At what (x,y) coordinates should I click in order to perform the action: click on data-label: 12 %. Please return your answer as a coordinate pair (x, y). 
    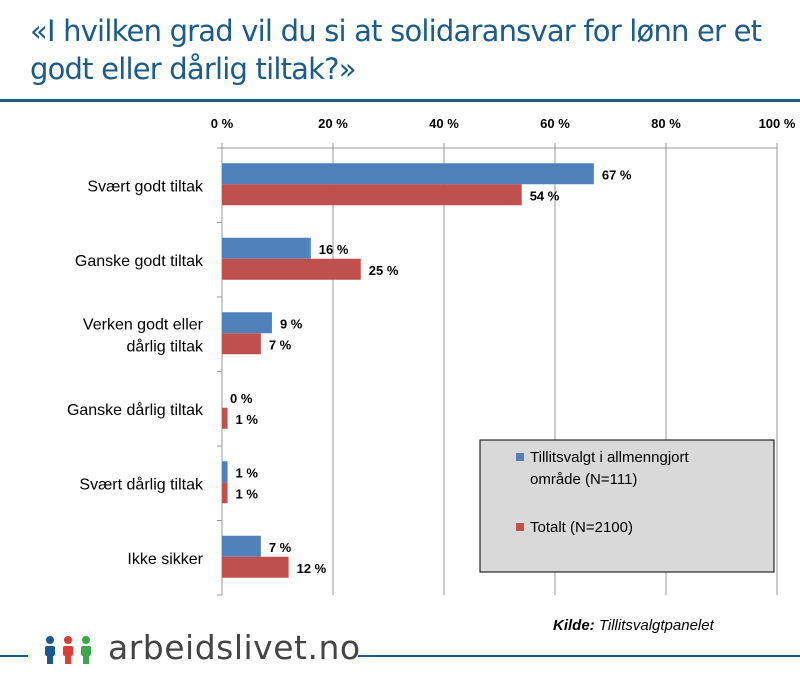
    Looking at the image, I should click on (312, 568).